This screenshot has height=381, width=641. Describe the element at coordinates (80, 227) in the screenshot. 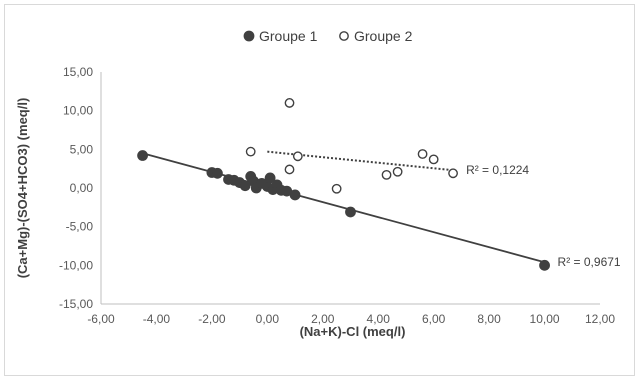

I see `y-tick-label: -5,00` at that location.